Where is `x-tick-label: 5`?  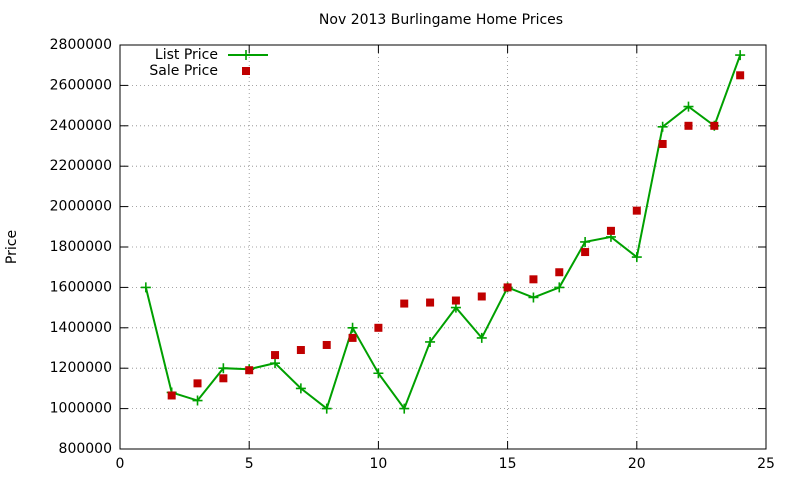
x-tick-label: 5 is located at coordinates (249, 464).